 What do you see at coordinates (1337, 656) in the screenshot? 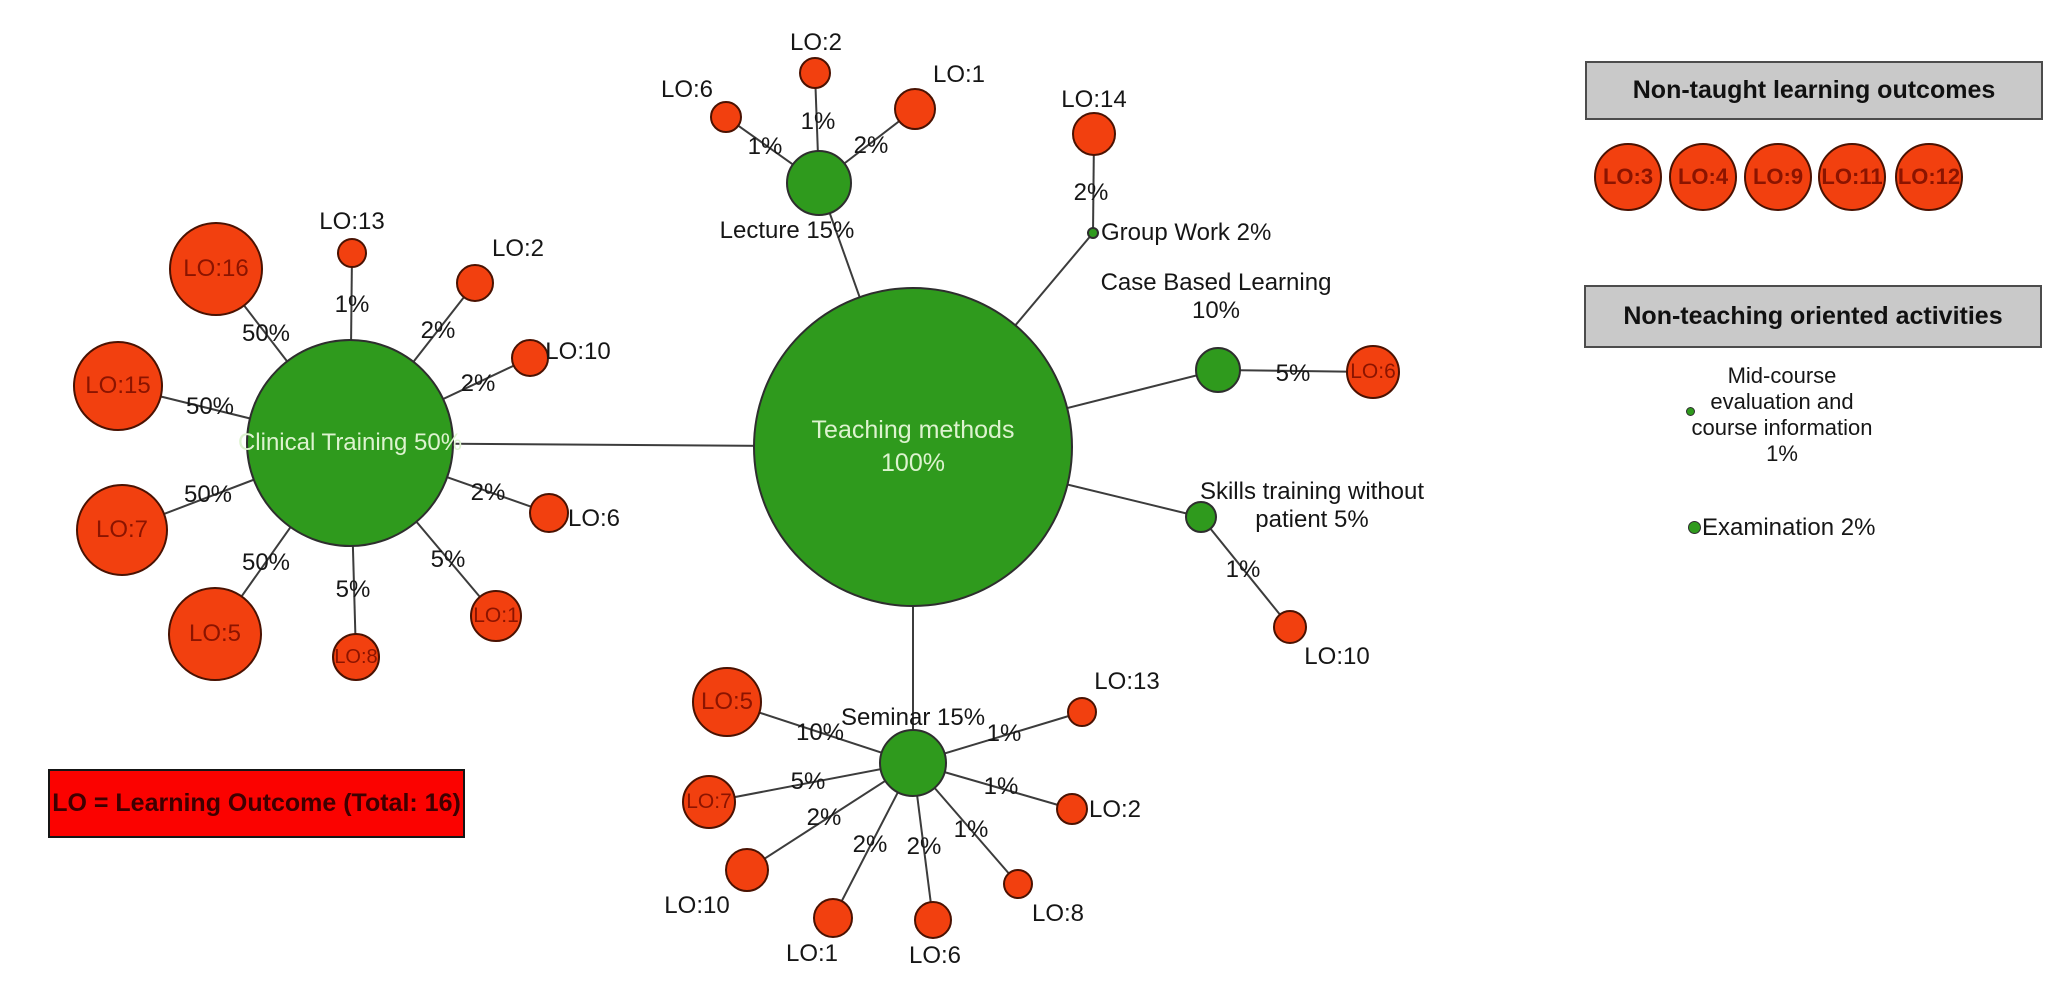
I see `skills-lo10-label: LO:10` at bounding box center [1337, 656].